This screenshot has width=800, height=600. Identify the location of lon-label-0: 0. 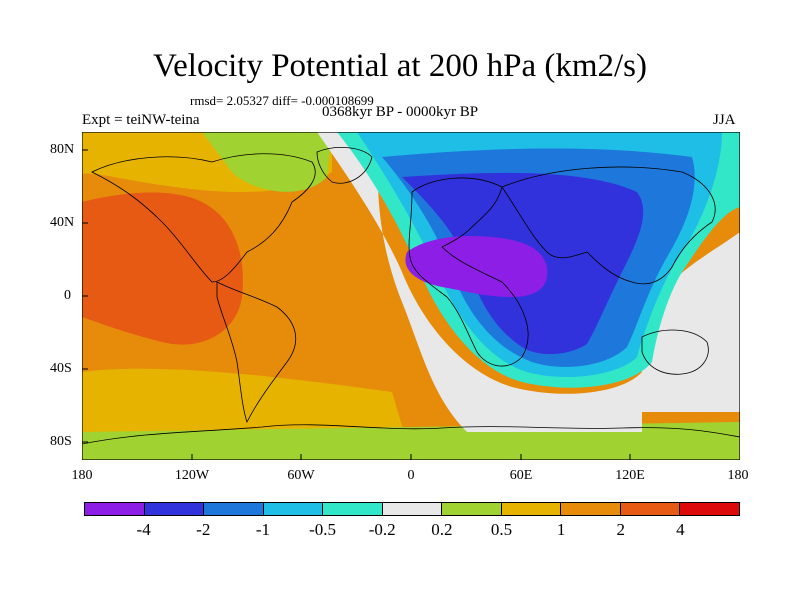
(411, 475).